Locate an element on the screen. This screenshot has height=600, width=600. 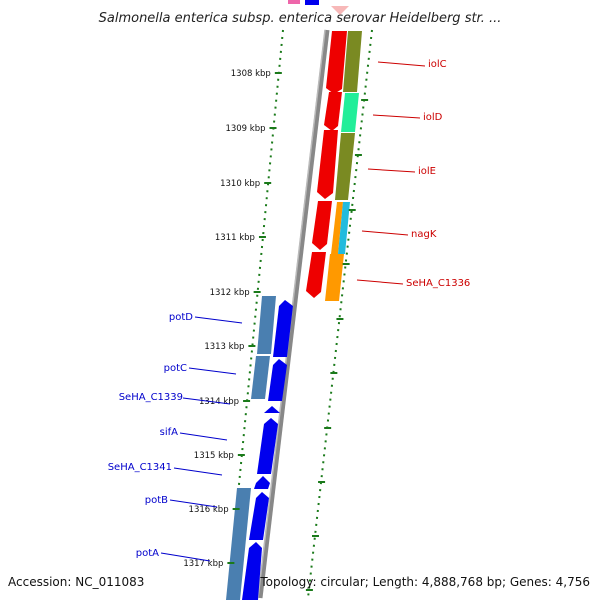
tick-label: 1317 kbp is located at coordinates (203, 564).